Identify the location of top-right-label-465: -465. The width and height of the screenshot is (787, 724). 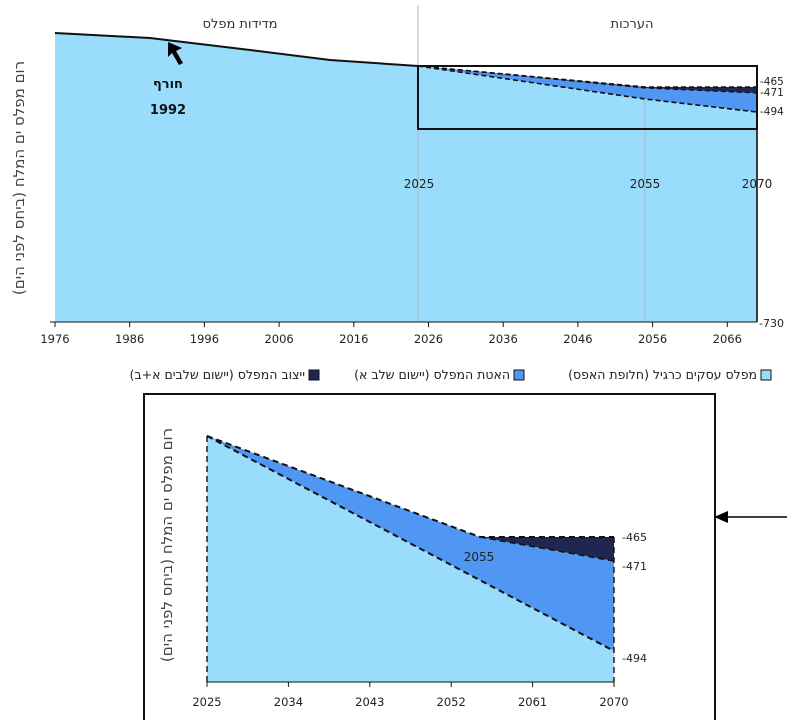
(772, 82).